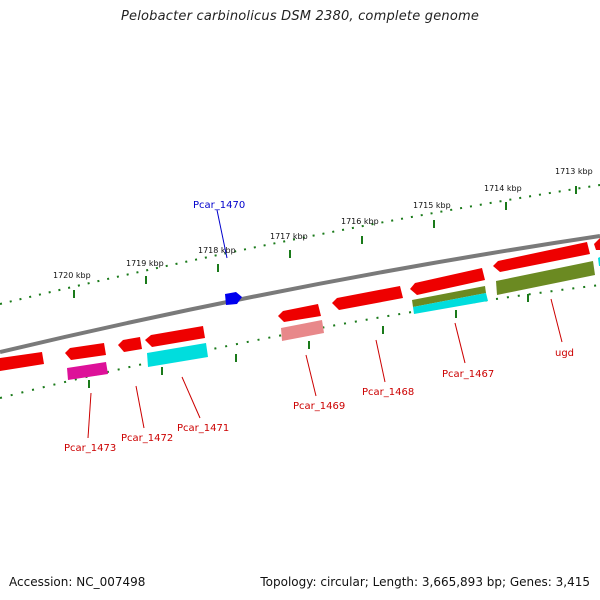 The image size is (600, 600). I want to click on leader-ugd, so click(556, 320).